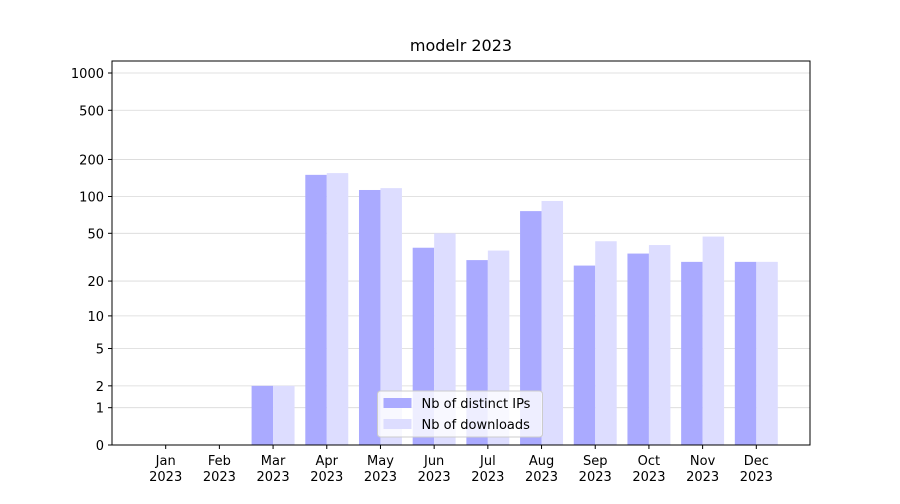 This screenshot has width=900, height=504. I want to click on y-tick-label: 0, so click(100, 446).